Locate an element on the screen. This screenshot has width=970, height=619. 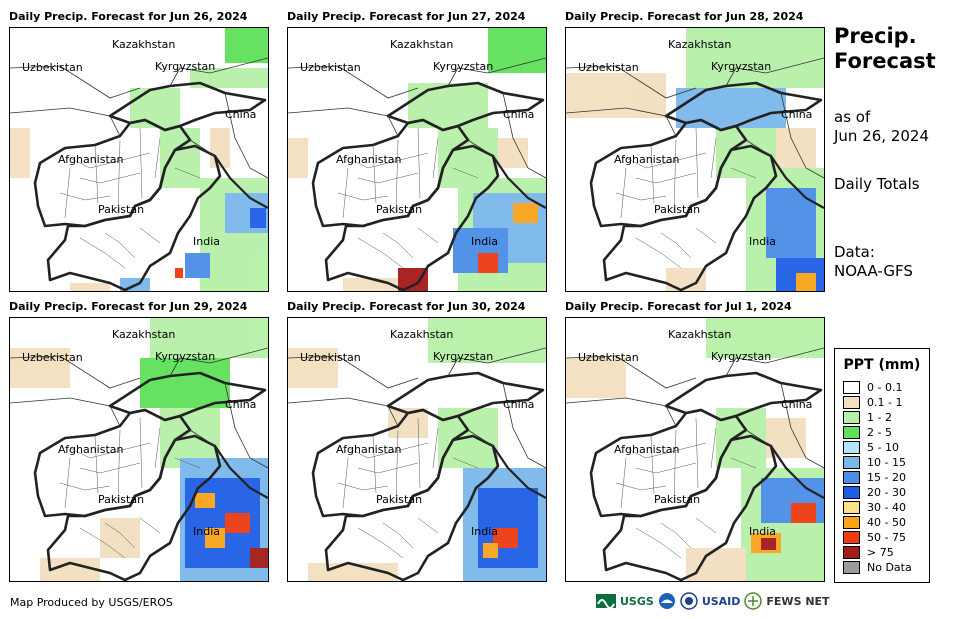
legend-title: PPT (mm) is located at coordinates (882, 365).